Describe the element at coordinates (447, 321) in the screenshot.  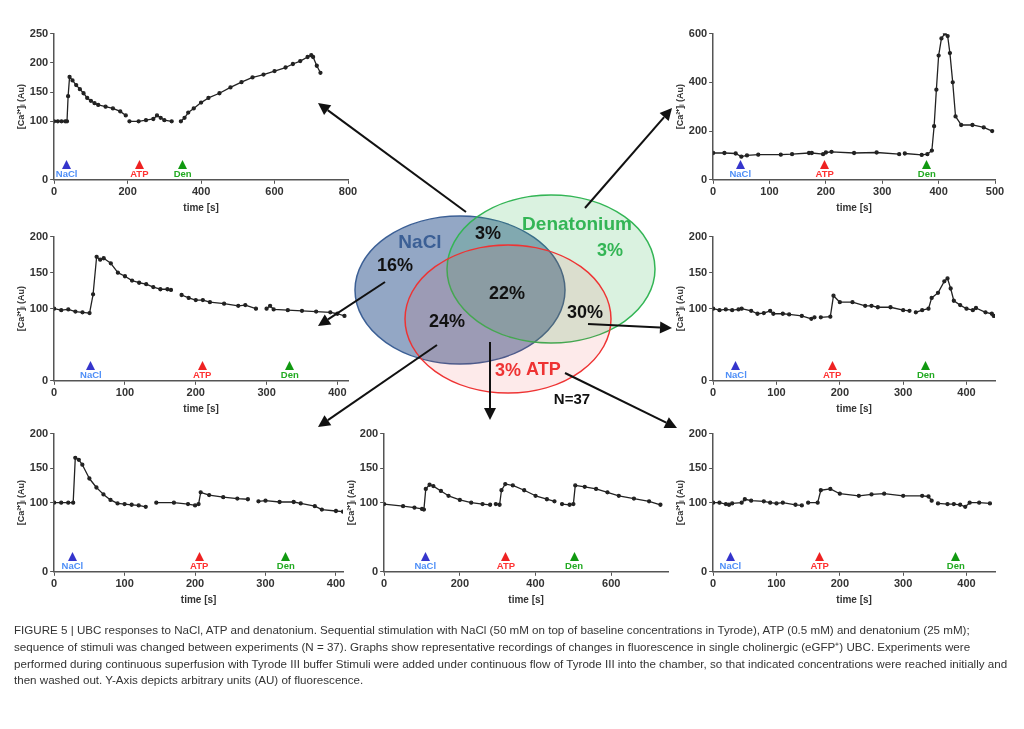
I see `text: 24%` at that location.